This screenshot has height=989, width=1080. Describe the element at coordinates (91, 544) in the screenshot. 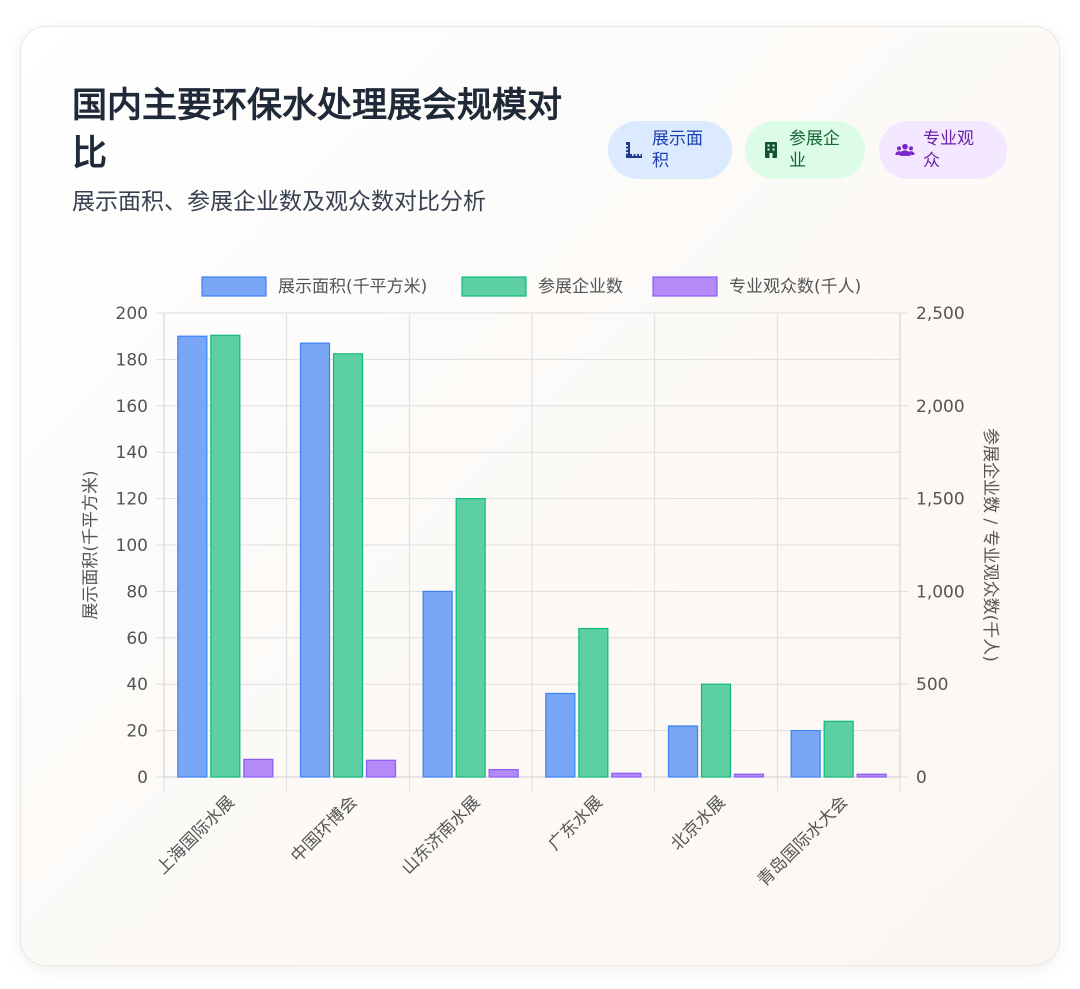

I see `y-left-axis-title: 展示面积(千平方米)` at that location.